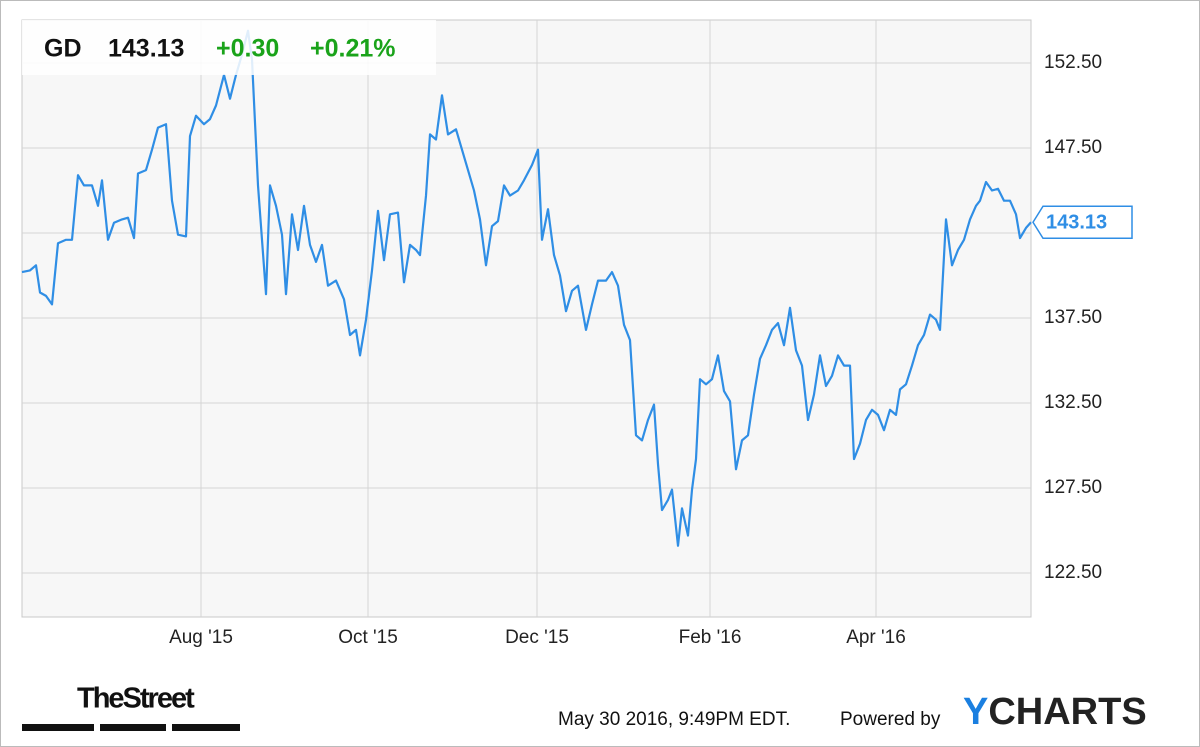 The image size is (1200, 747). I want to click on y-tick-label: 147.50, so click(1073, 147).